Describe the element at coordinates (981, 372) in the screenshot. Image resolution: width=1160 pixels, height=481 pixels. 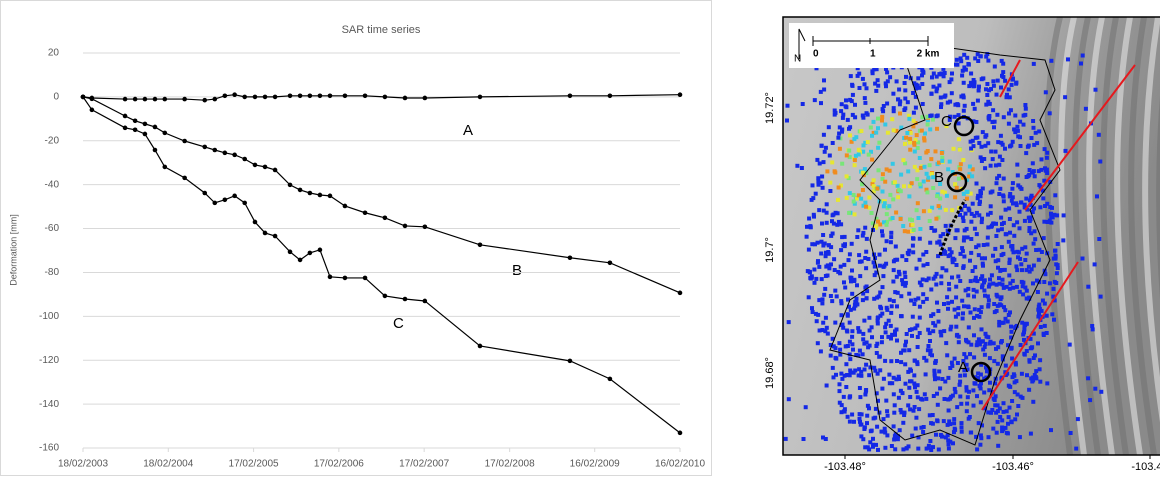
I see `site-marker` at that location.